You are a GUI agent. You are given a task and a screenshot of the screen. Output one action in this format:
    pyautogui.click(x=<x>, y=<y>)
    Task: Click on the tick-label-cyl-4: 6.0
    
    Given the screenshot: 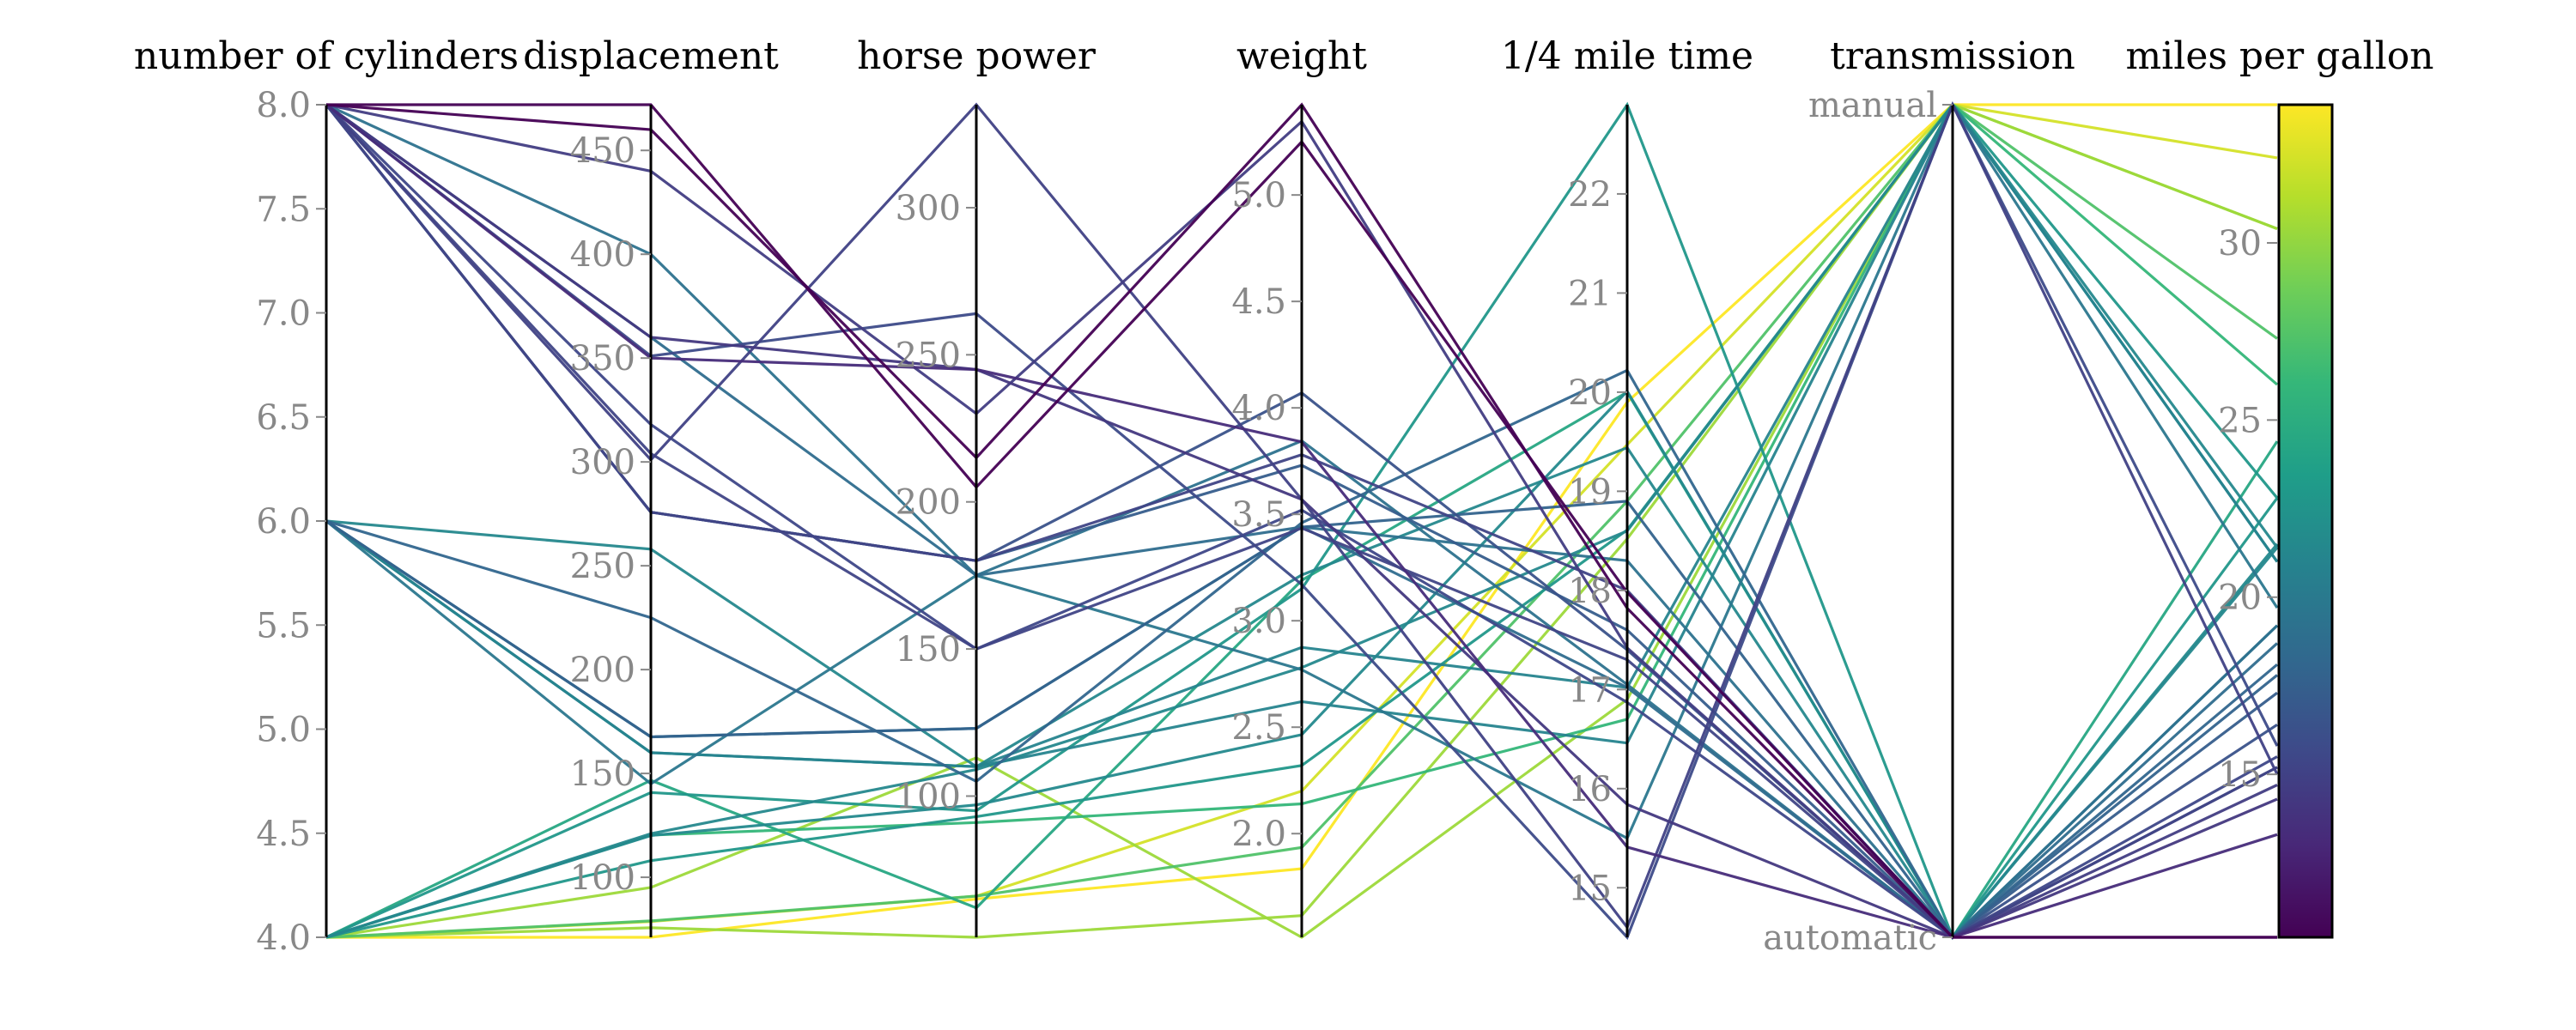 What is the action you would take?
    pyautogui.click(x=283, y=522)
    